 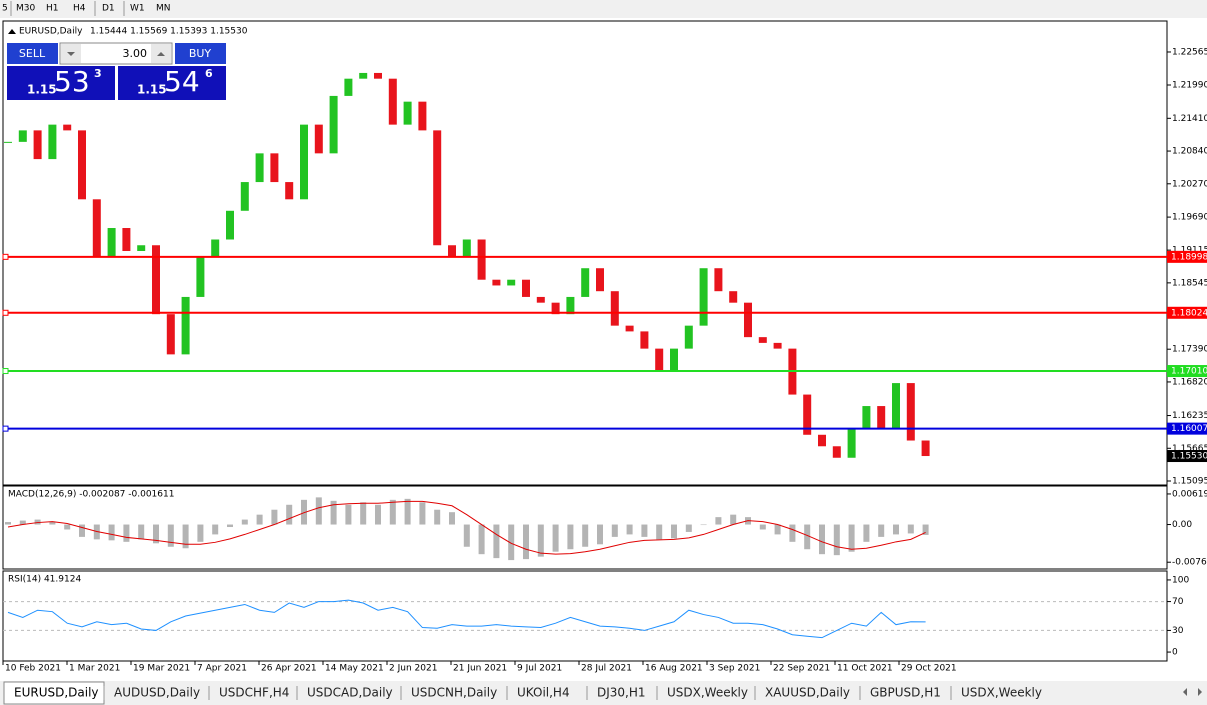 I want to click on sell-button, so click(x=32, y=53).